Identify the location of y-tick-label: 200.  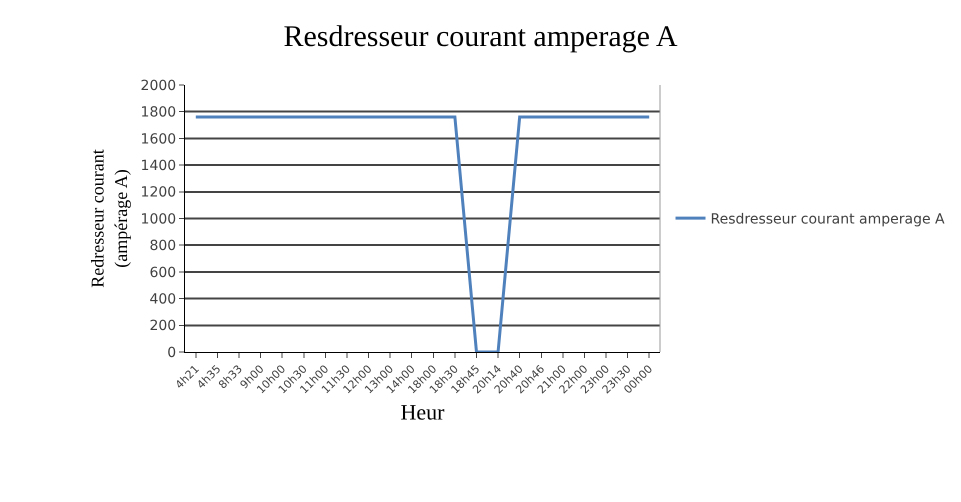
(162, 326).